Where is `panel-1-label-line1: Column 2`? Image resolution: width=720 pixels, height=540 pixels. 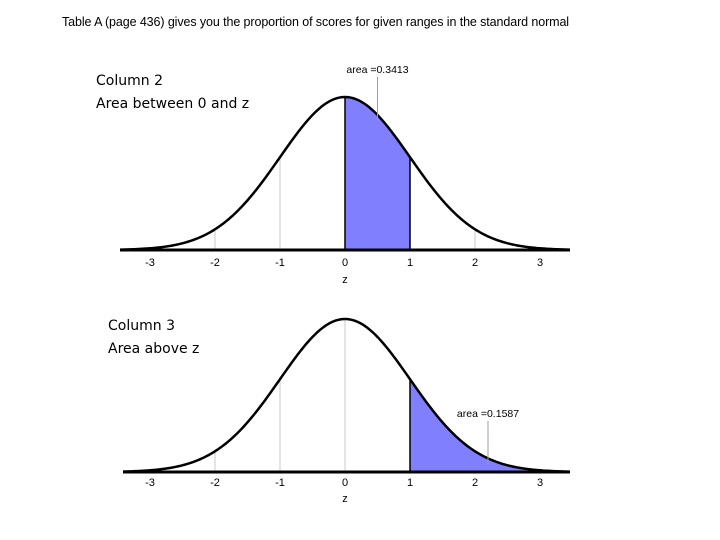
panel-1-label-line1: Column 2 is located at coordinates (129, 81).